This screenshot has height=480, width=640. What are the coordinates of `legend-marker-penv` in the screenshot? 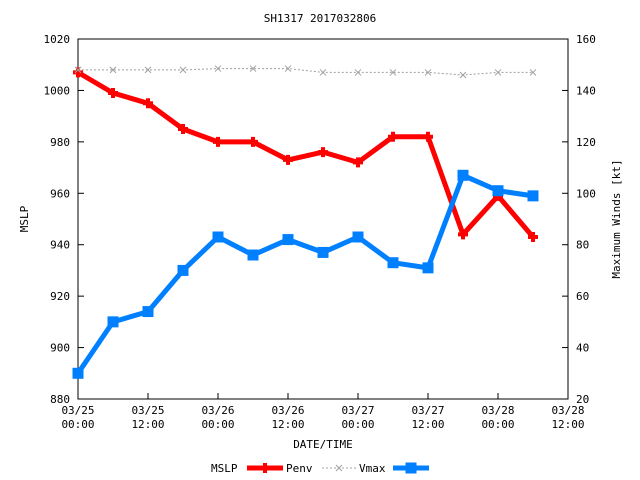 It's located at (265, 468).